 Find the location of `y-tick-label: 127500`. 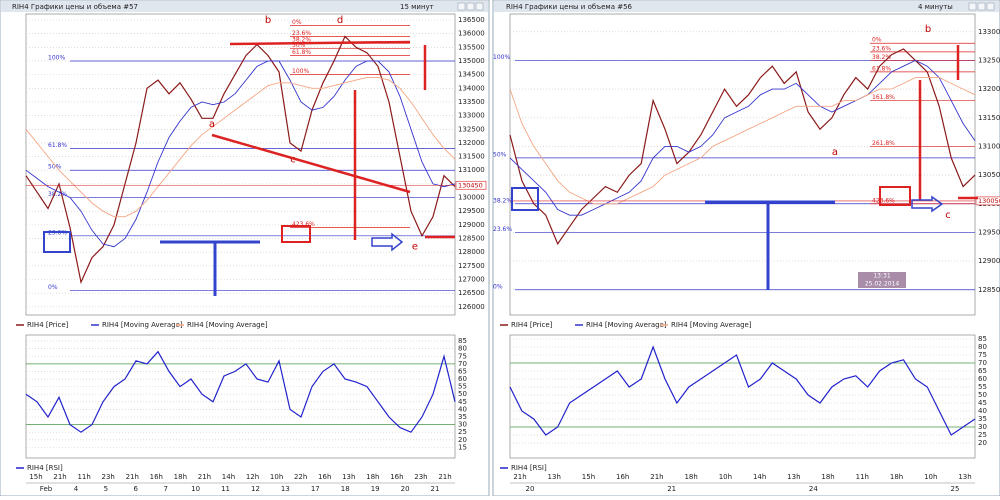

y-tick-label: 127500 is located at coordinates (471, 266).